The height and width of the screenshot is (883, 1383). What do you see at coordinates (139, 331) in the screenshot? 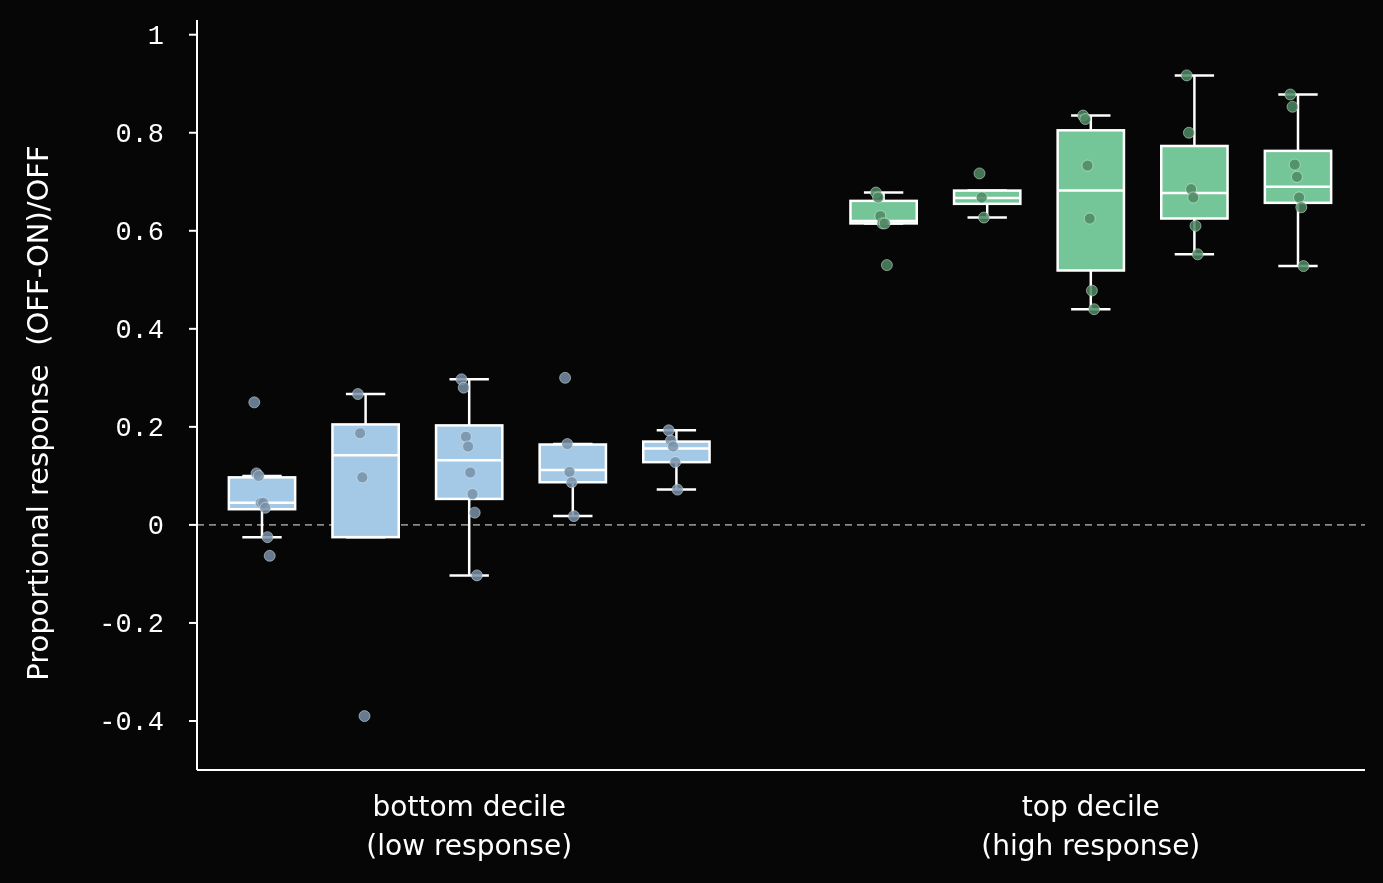
I see `y-tick-label: 0.4` at bounding box center [139, 331].